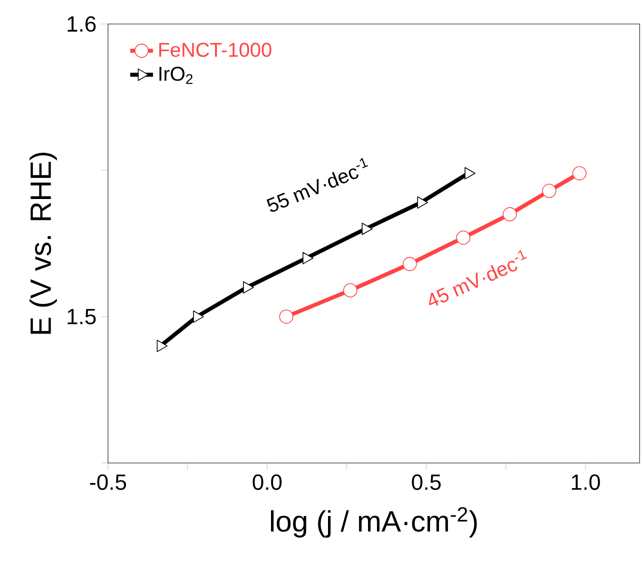 The width and height of the screenshot is (641, 562). What do you see at coordinates (373, 522) in the screenshot?
I see `x-axis-title: log (j / mA·cm$^{-2}$)` at bounding box center [373, 522].